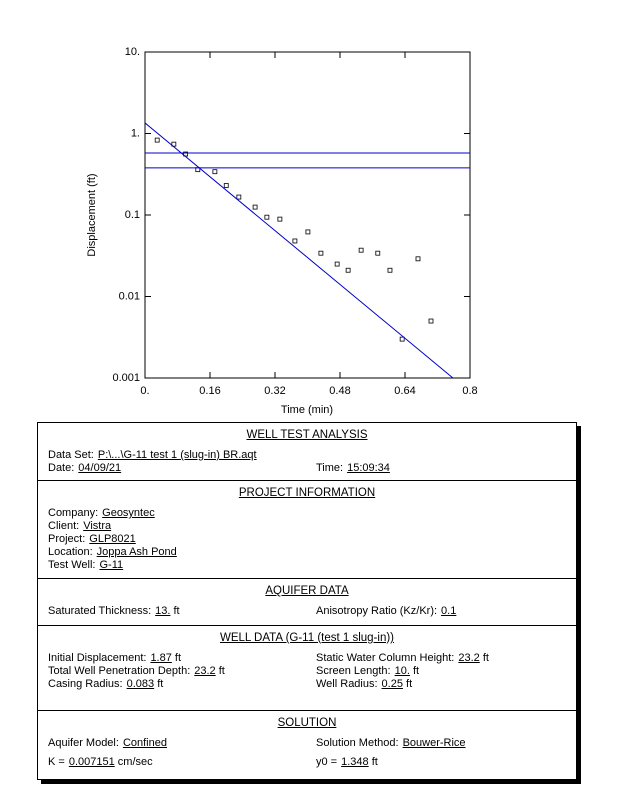  Describe the element at coordinates (73, 513) in the screenshot. I see `field-label: Company:` at that location.